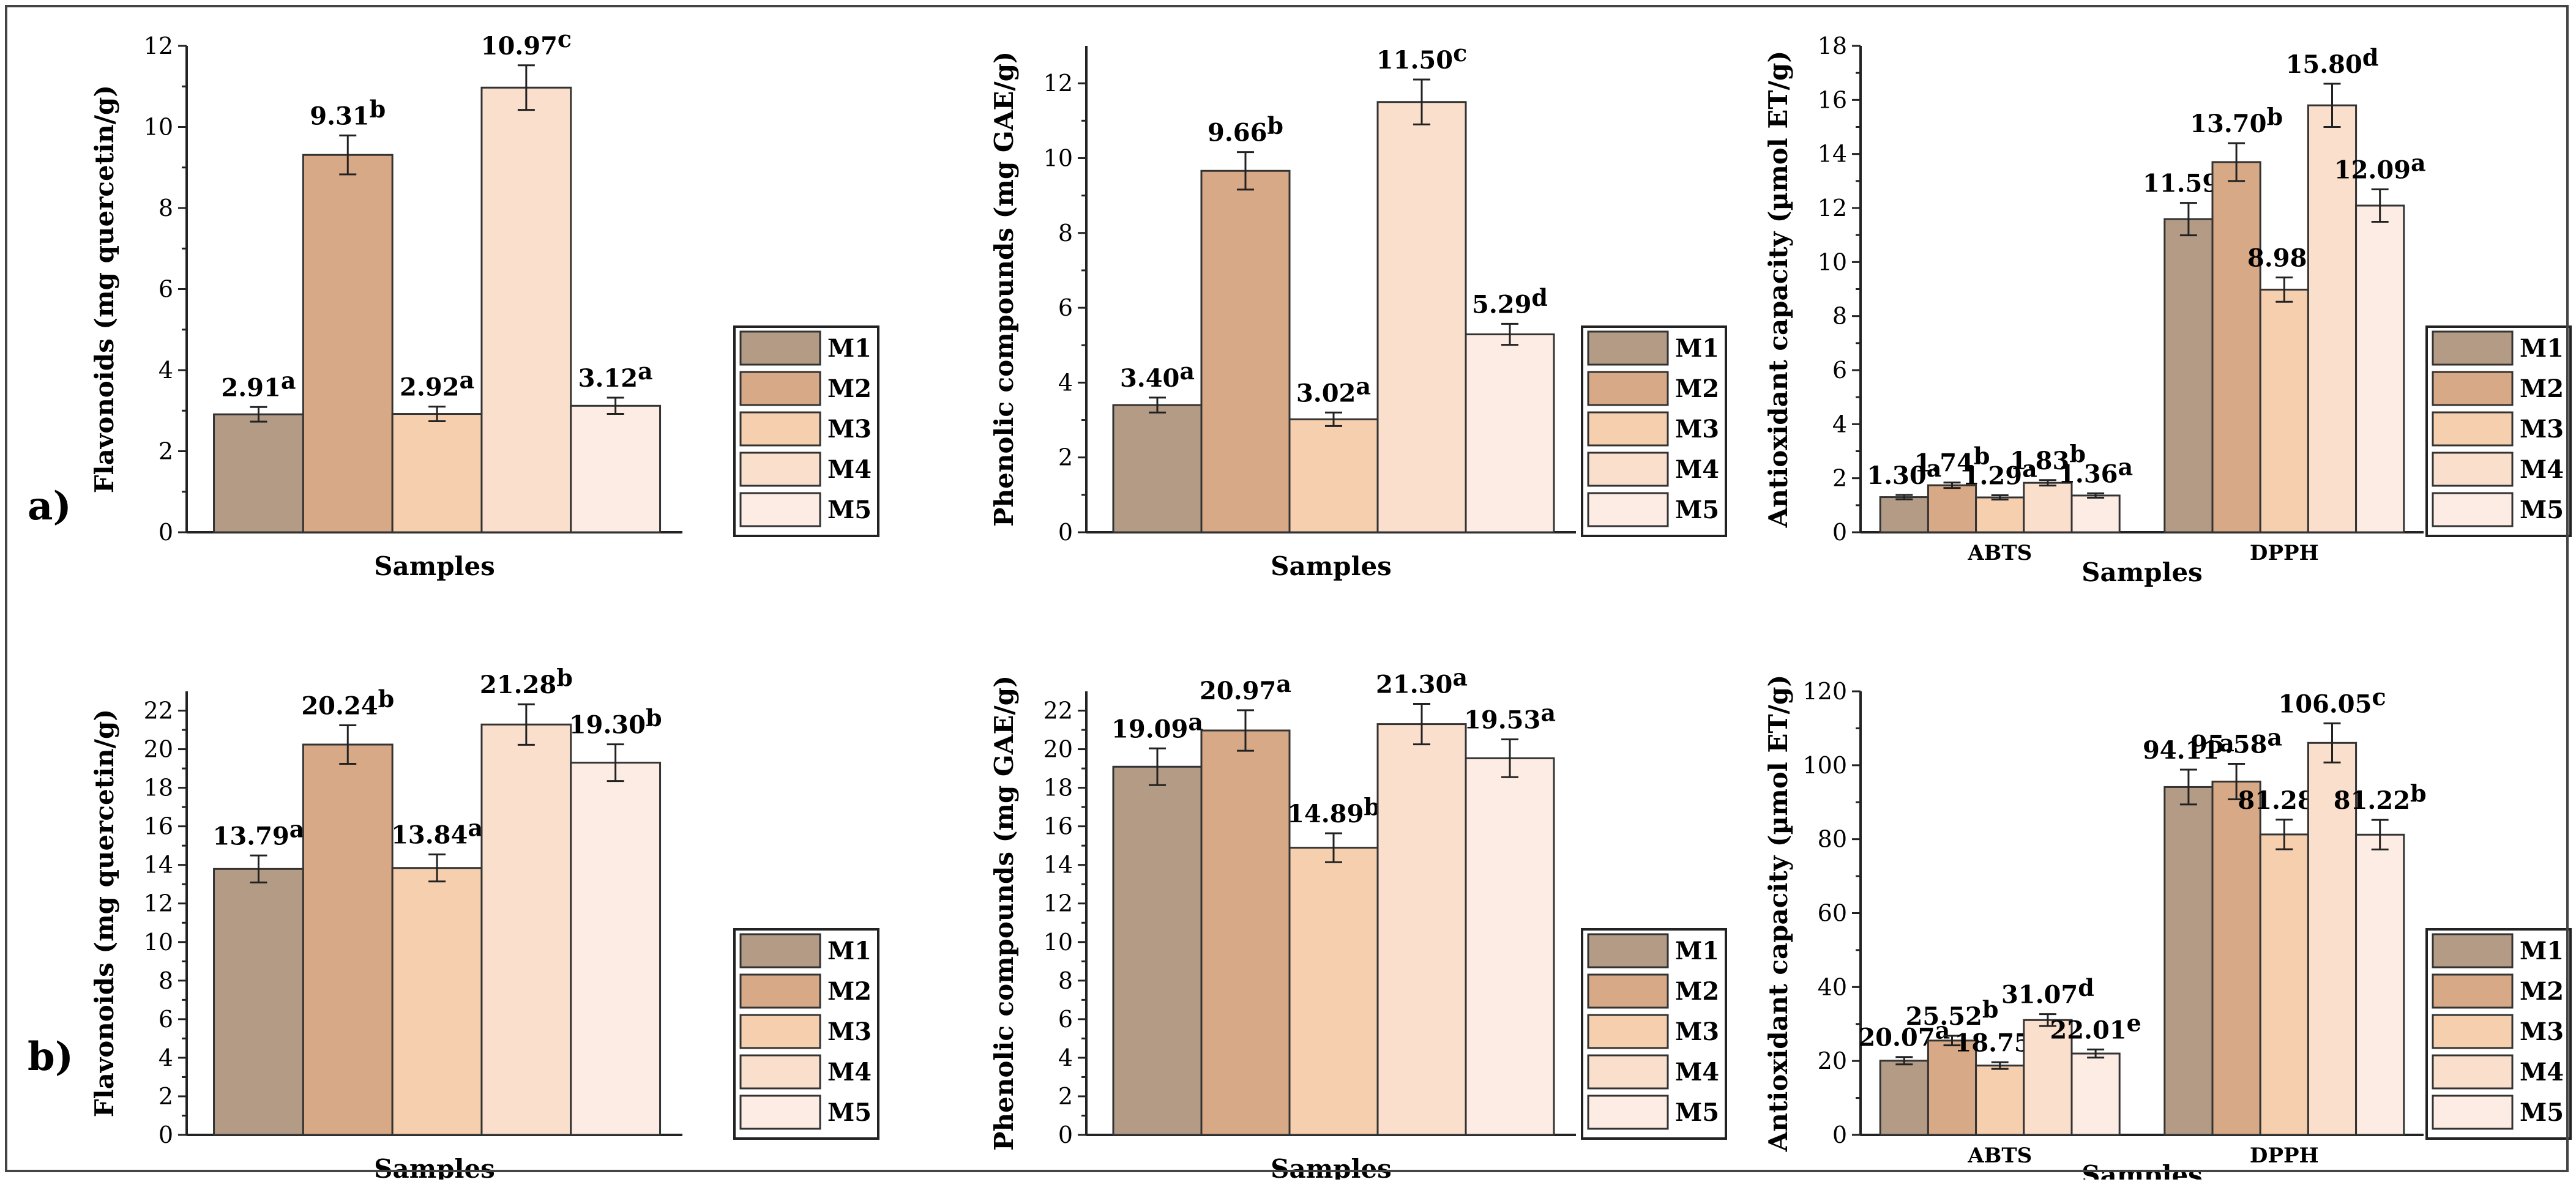  I want to click on data-label: 3.40a, so click(1157, 375).